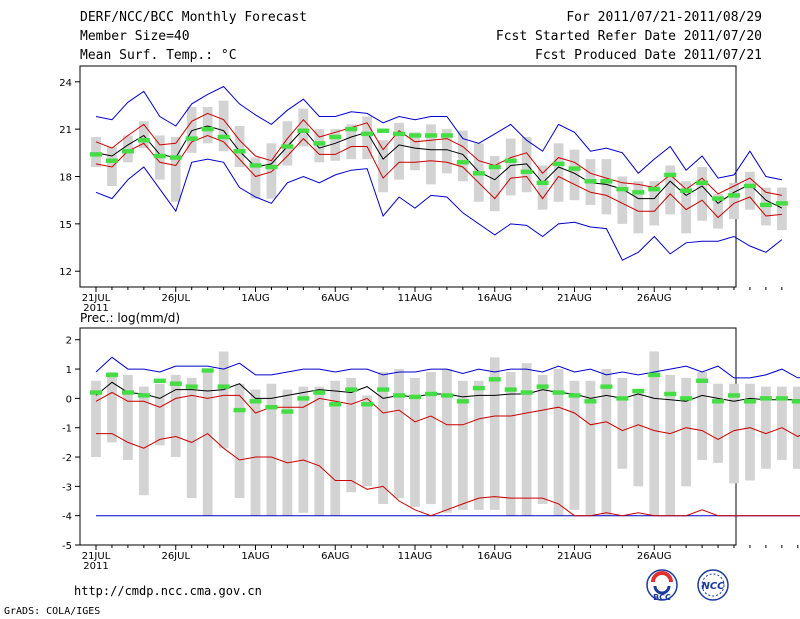 This screenshot has height=619, width=800. I want to click on fcst-started-date: Fcst Started Refer Date 2011/07/20, so click(628, 36).